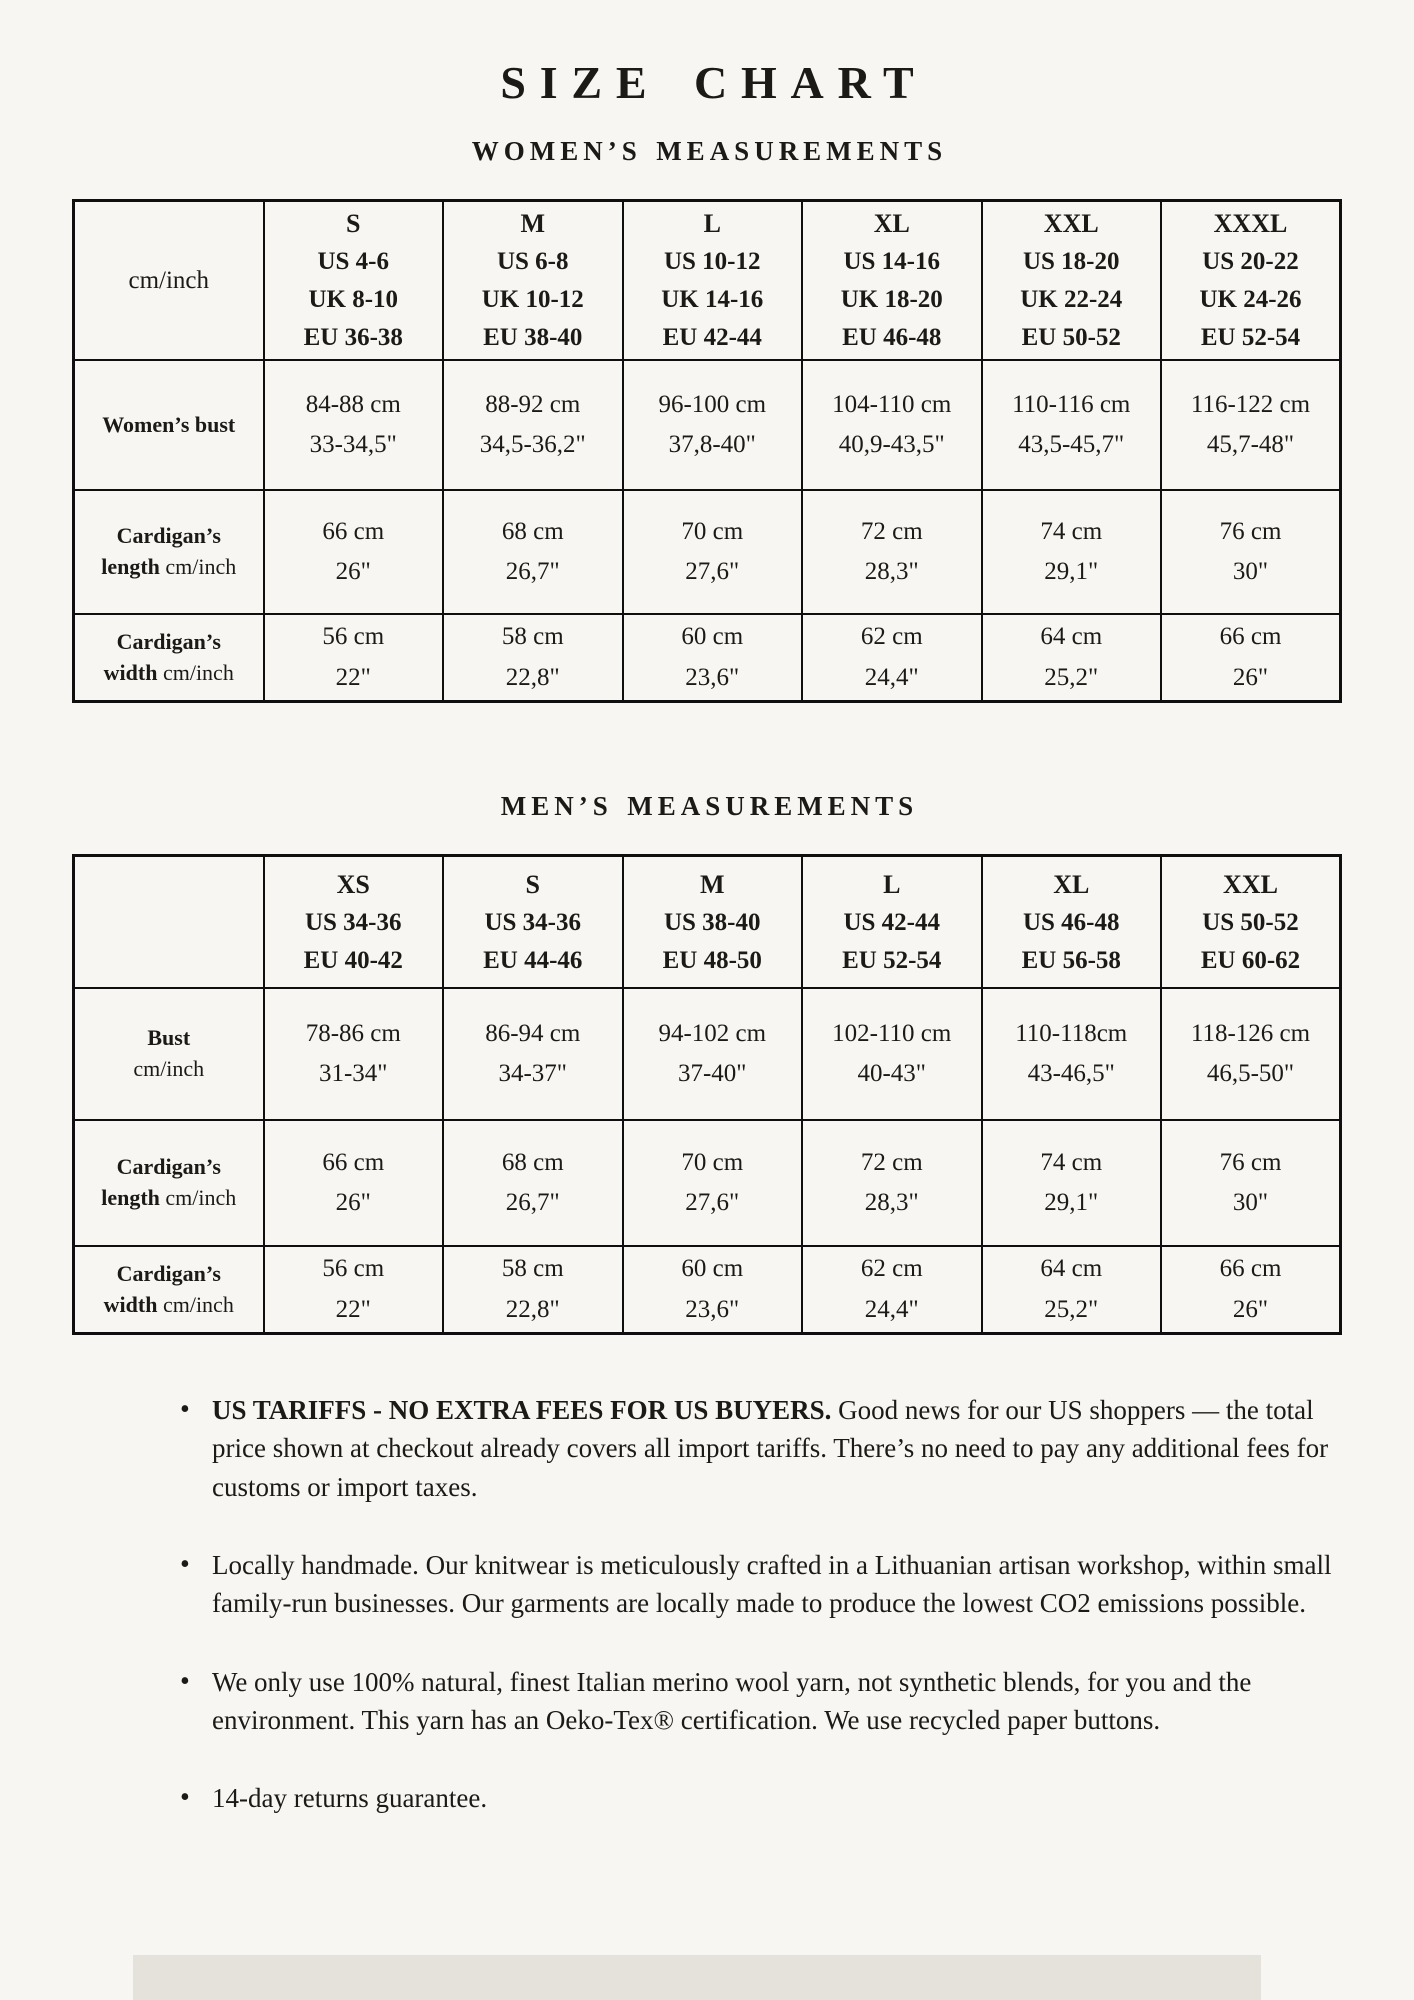 The height and width of the screenshot is (2000, 1414). I want to click on row-label-line: cm/inch, so click(169, 1069).